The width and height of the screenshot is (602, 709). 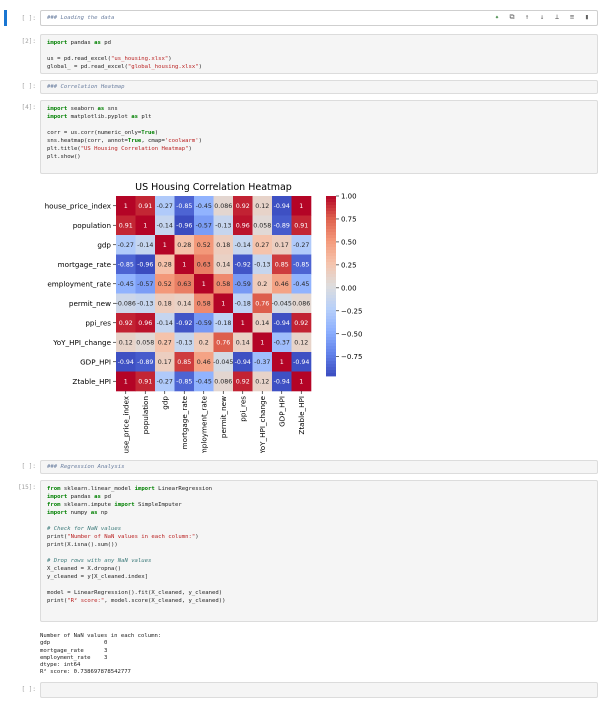 I want to click on cell-annotation: 0.14, so click(x=184, y=304).